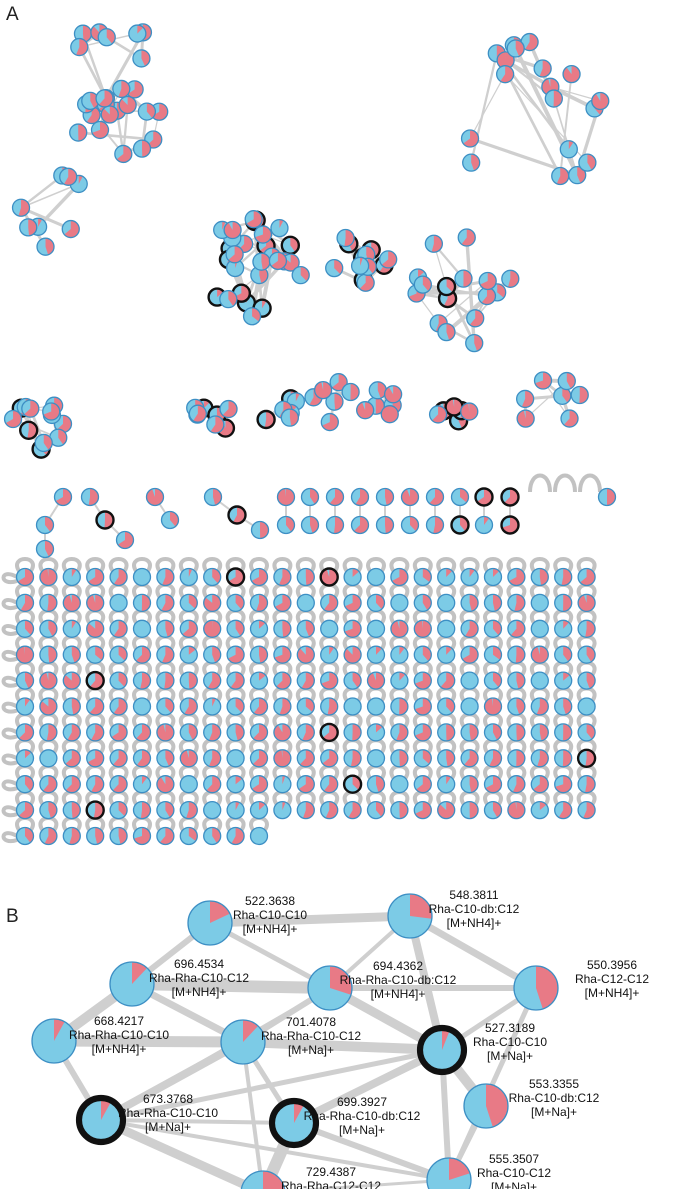  What do you see at coordinates (473, 895) in the screenshot?
I see `node-label-mz: 548.3811` at bounding box center [473, 895].